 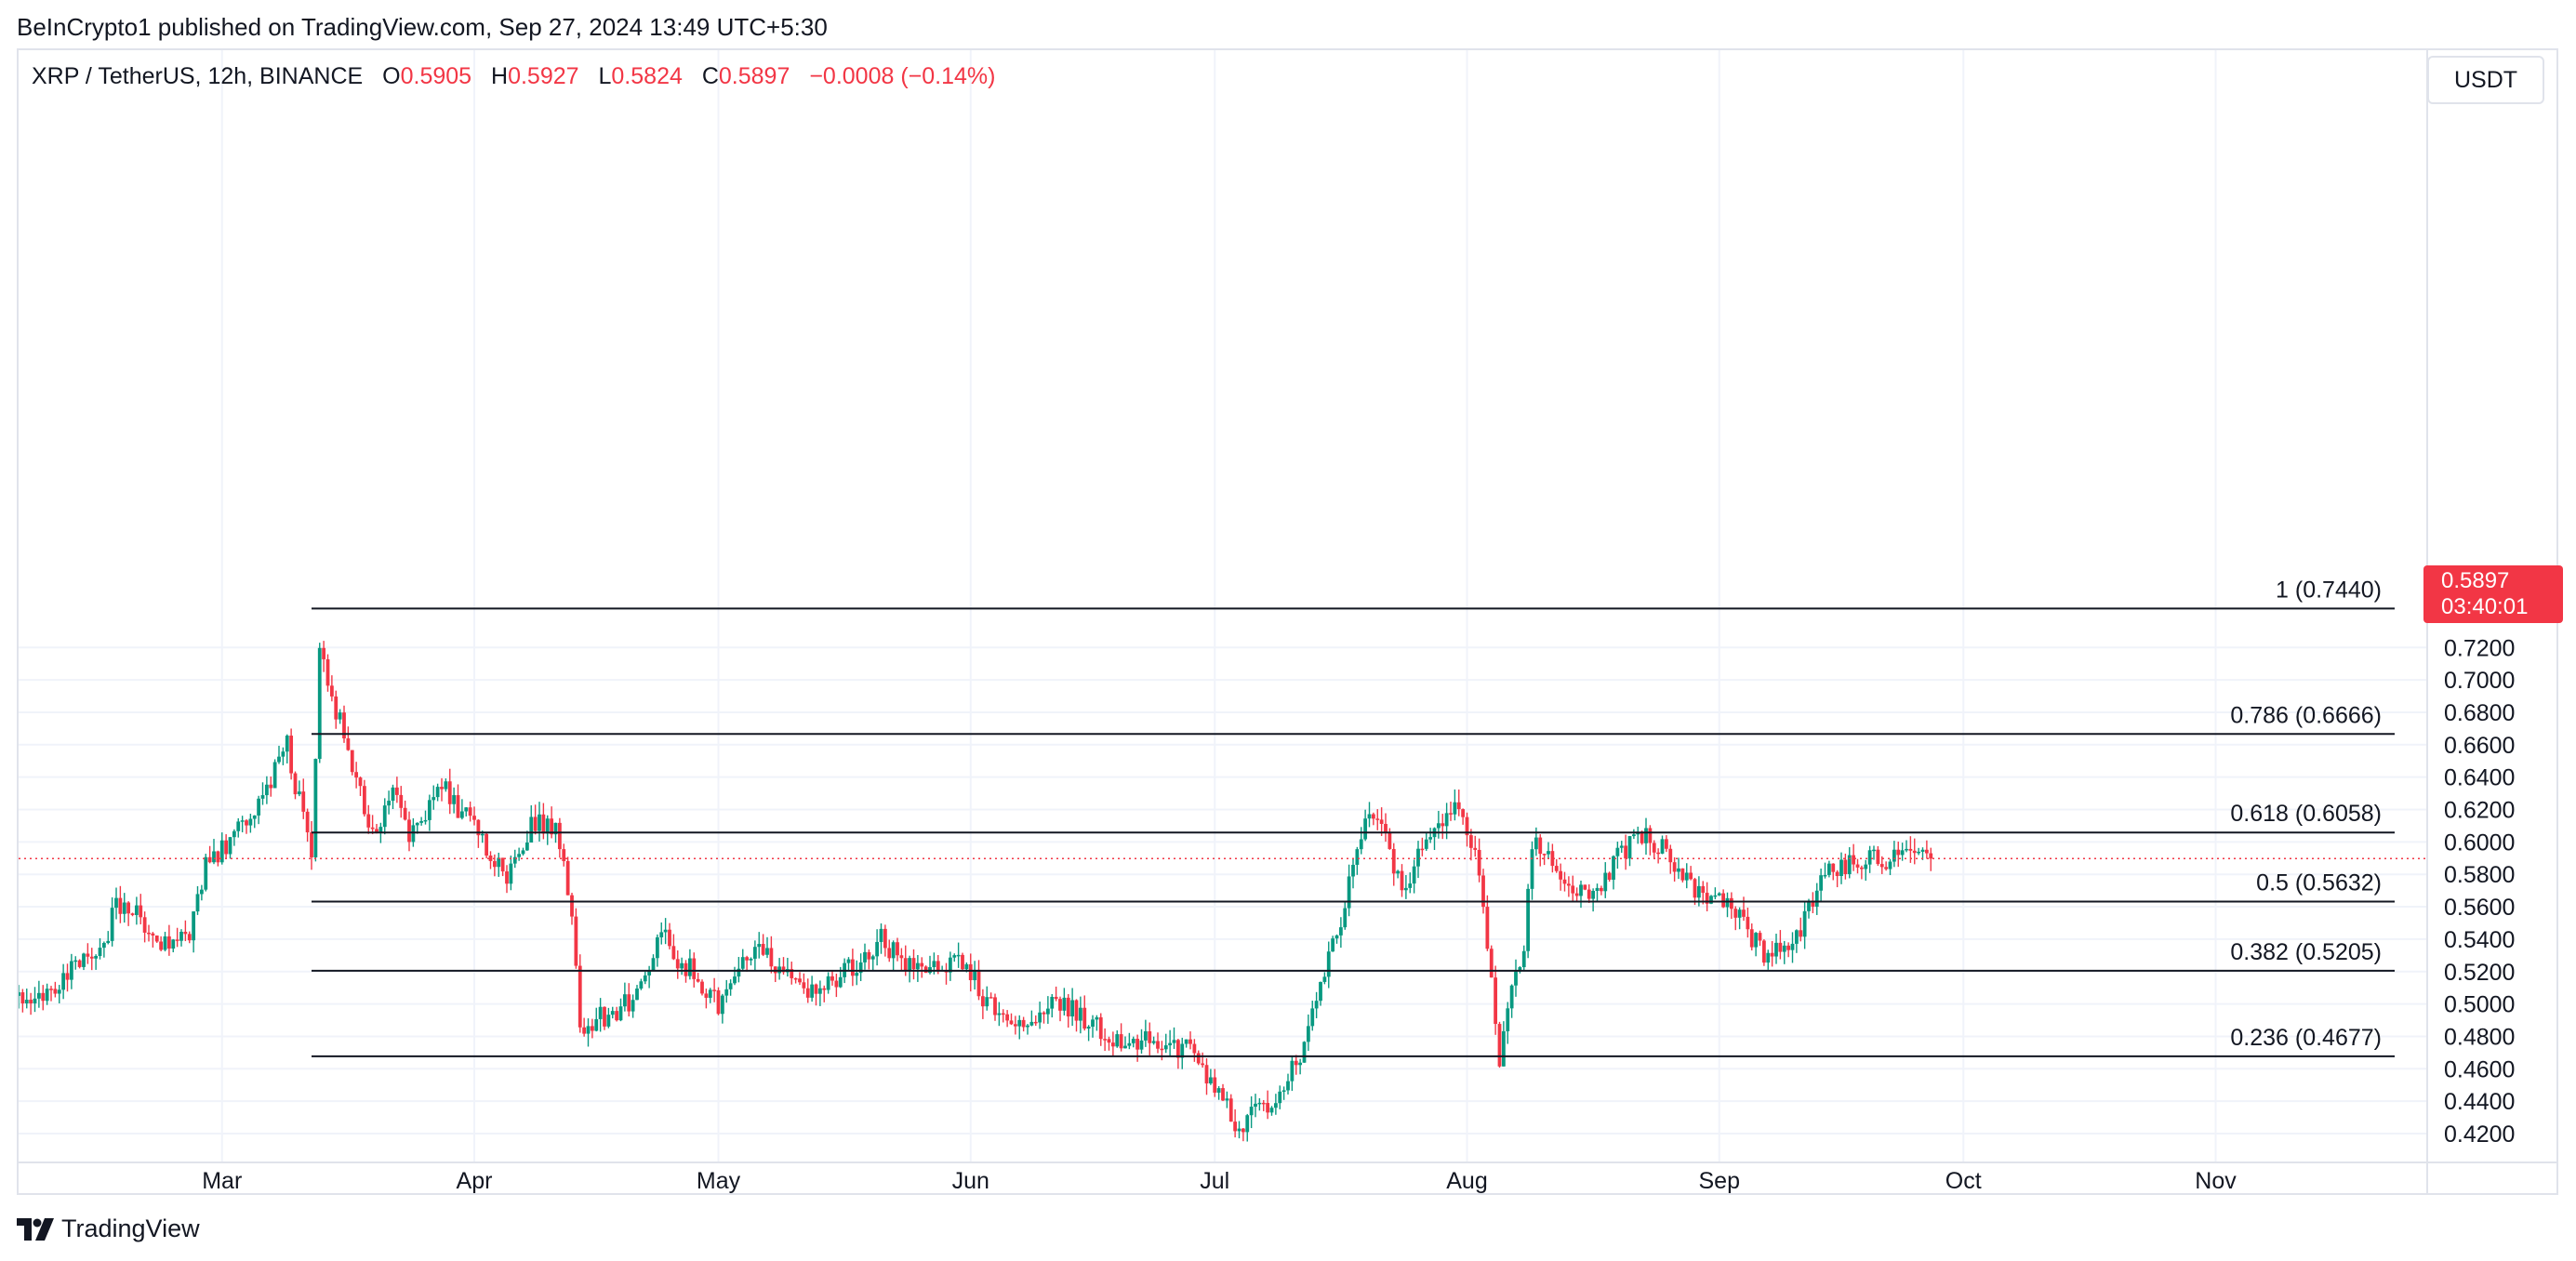 I want to click on currency-button: USDT, so click(x=2485, y=80).